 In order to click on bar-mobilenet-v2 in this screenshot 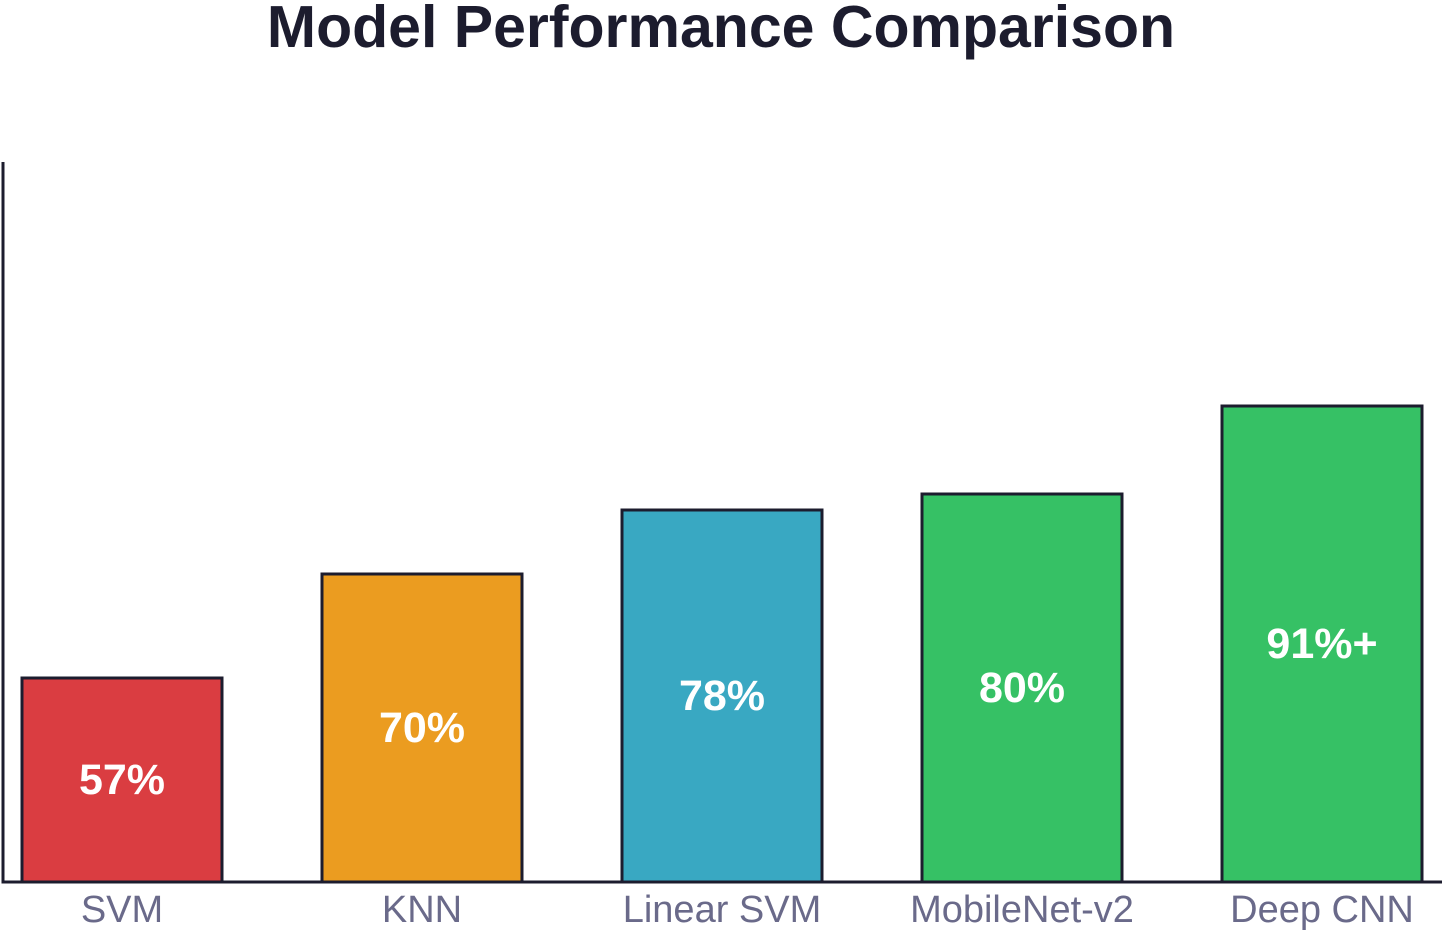, I will do `click(1022, 688)`.